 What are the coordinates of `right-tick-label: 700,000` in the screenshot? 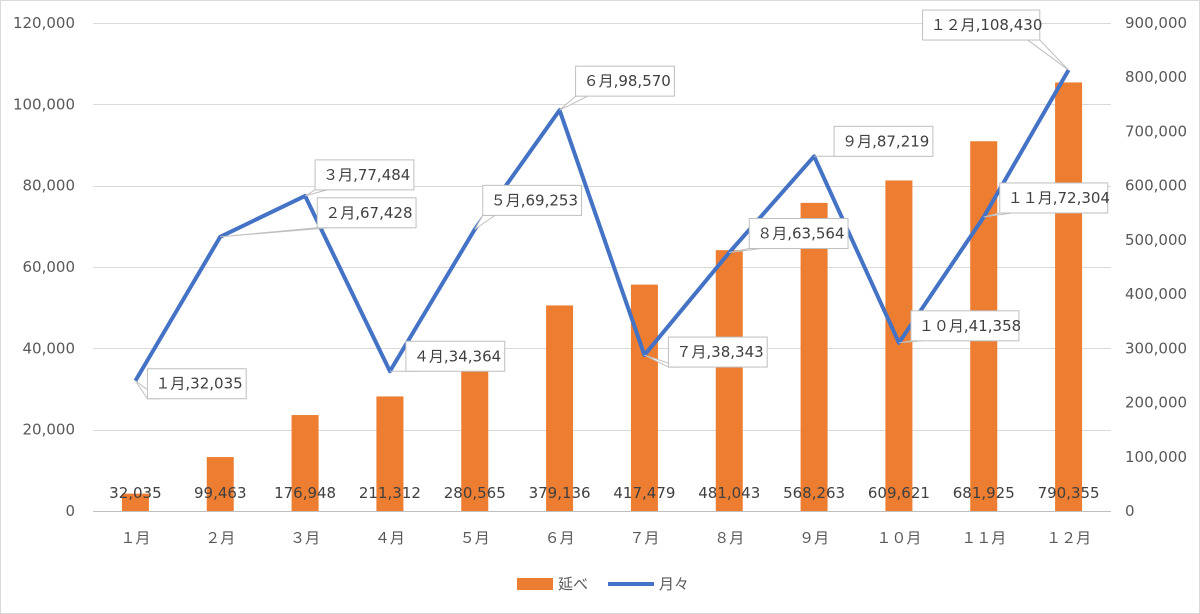 It's located at (1156, 131).